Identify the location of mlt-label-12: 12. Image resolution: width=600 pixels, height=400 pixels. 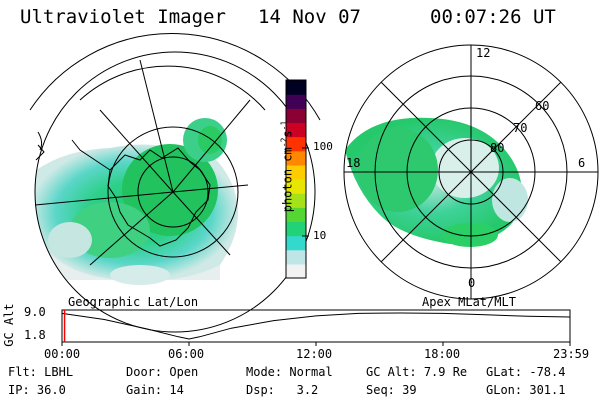
(483, 53).